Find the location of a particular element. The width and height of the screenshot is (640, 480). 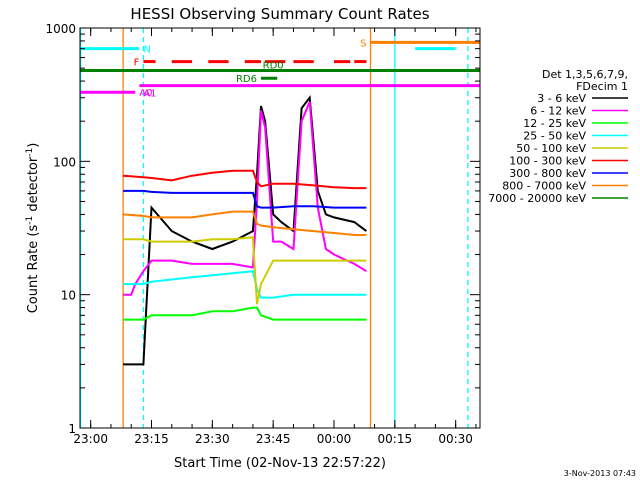

legend-label-2: 12 - 25 keV is located at coordinates (554, 123).